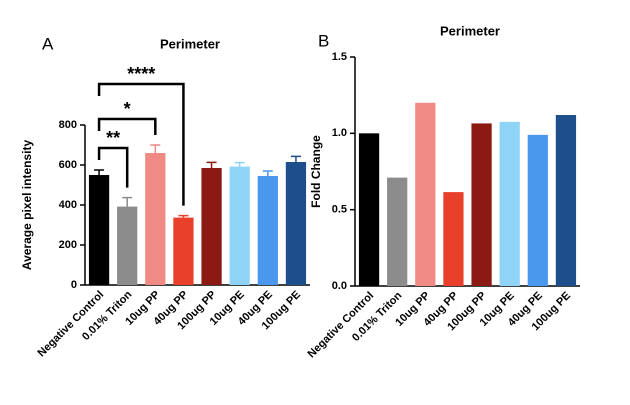  What do you see at coordinates (316, 171) in the screenshot?
I see `y-axis-label: Fold Change` at bounding box center [316, 171].